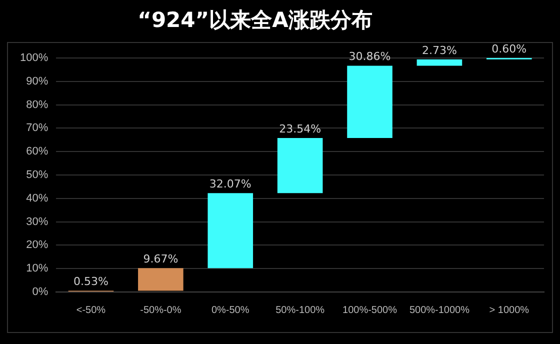  I want to click on x-tick-label: -50%-0%, so click(161, 310).